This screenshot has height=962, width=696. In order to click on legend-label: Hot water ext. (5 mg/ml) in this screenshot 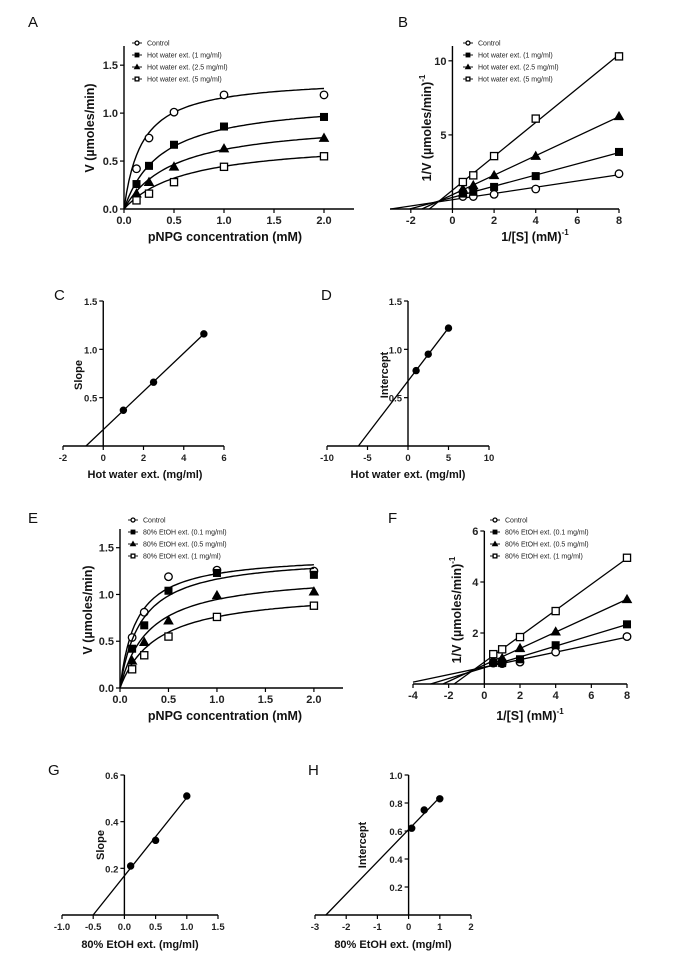, I will do `click(515, 80)`.